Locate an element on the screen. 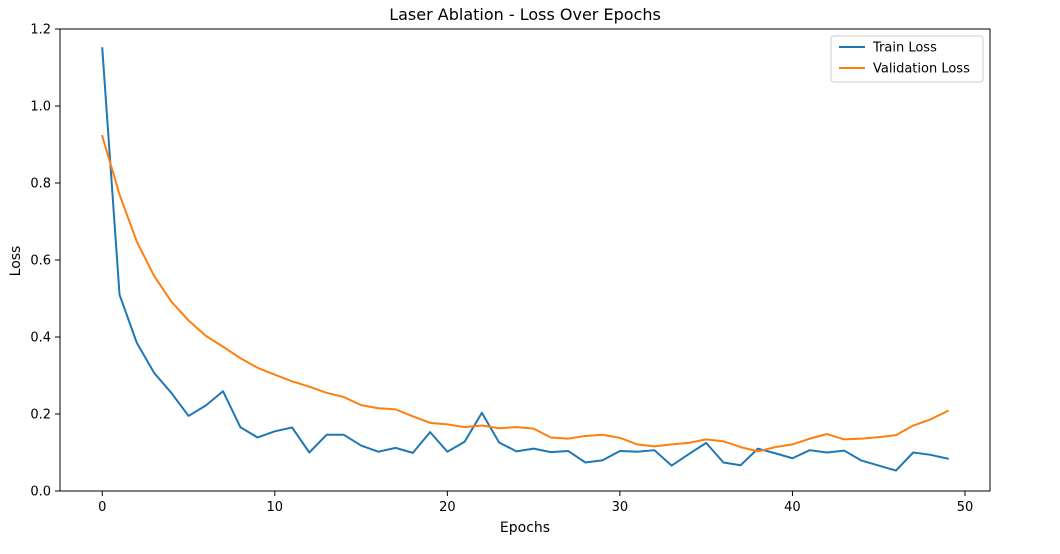  x-tick-label: 50 is located at coordinates (965, 507).